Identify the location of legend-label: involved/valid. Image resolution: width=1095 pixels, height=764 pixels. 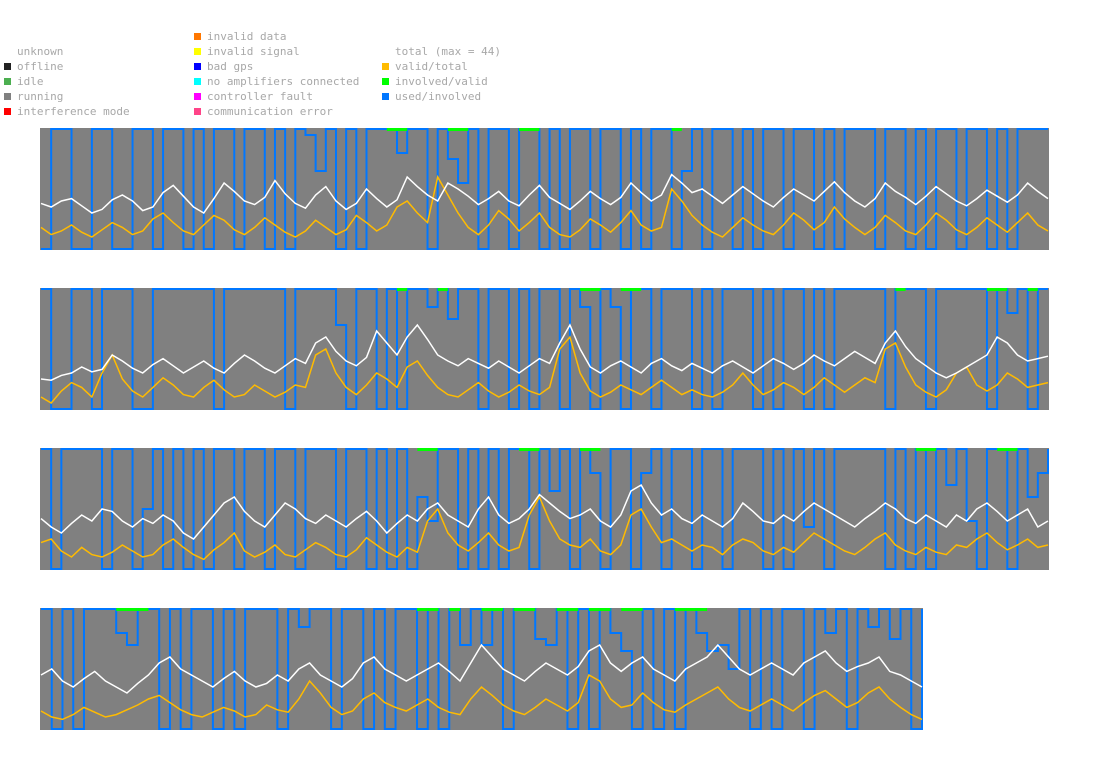
(441, 81).